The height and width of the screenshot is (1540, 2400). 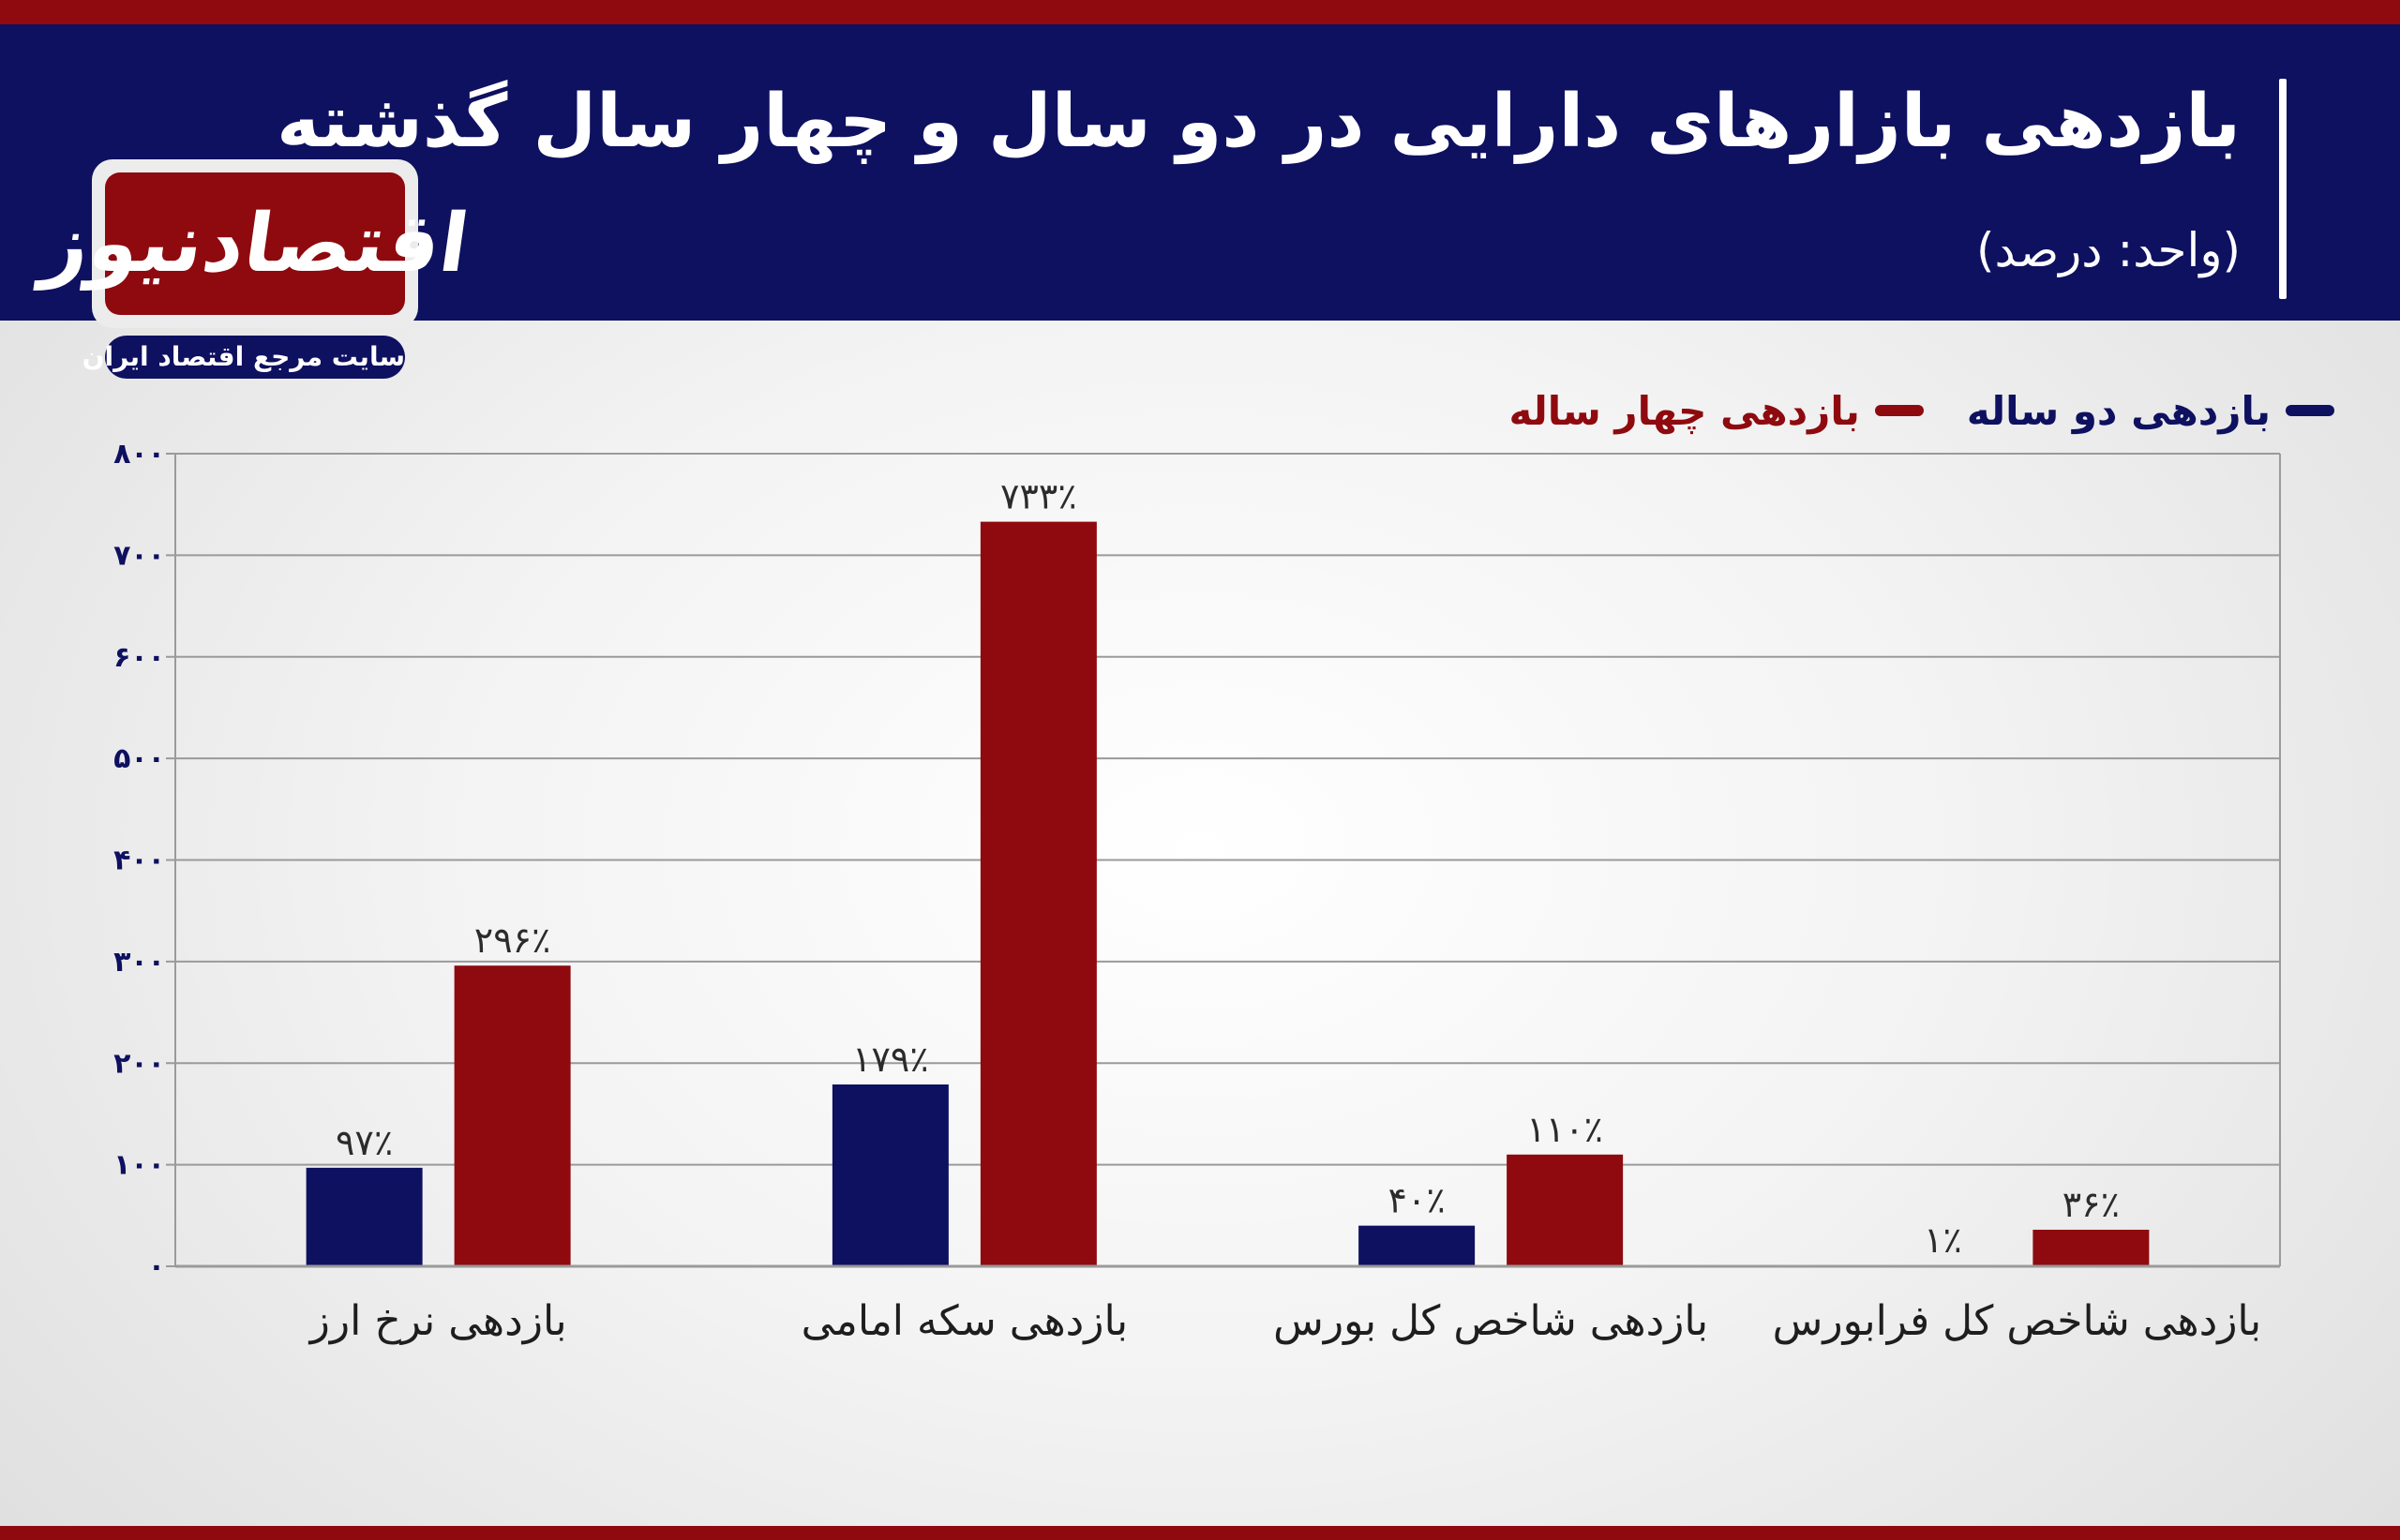 I want to click on data-label: ۹۷٪, so click(x=364, y=1142).